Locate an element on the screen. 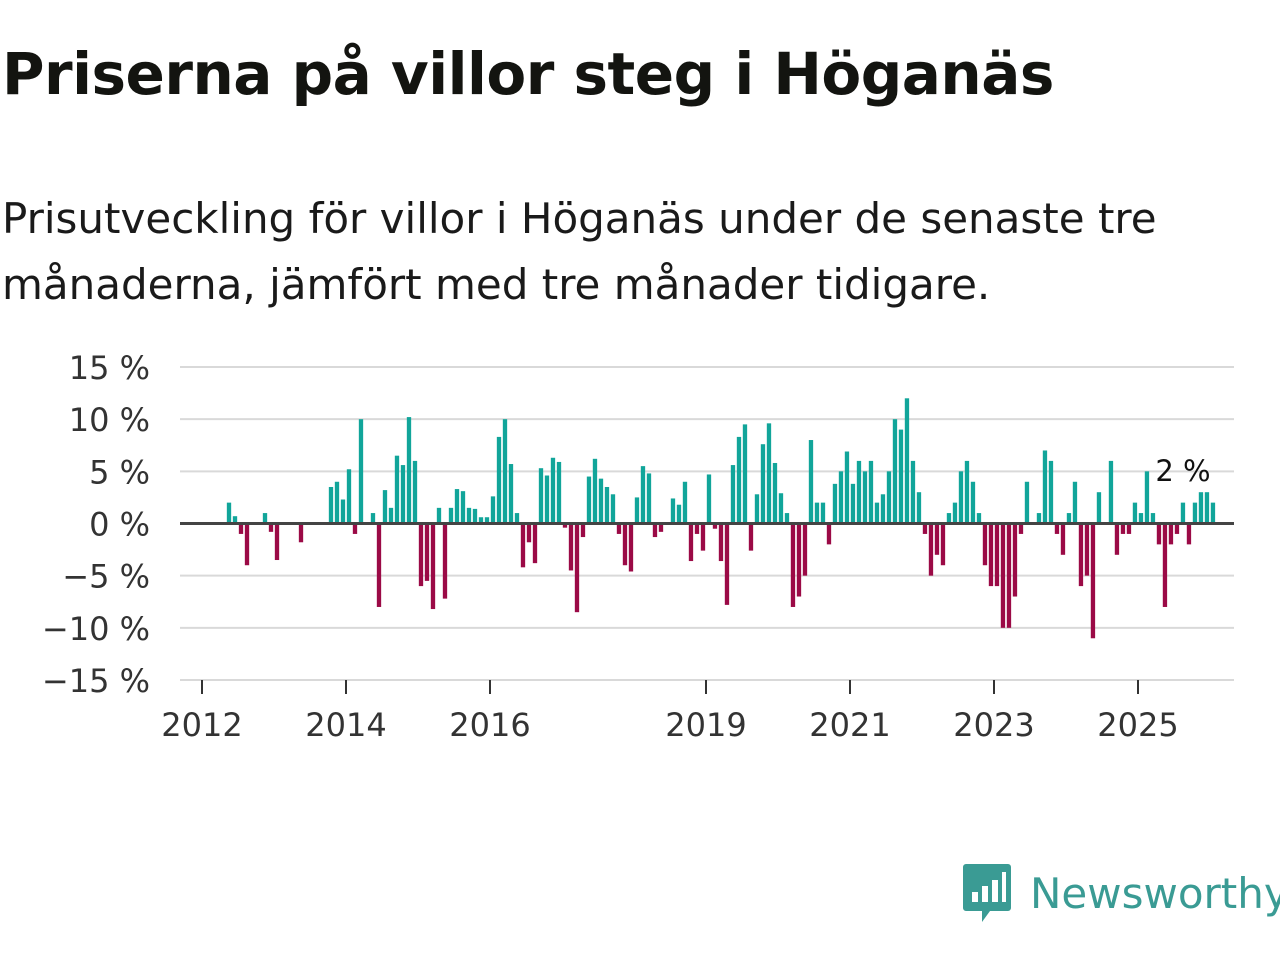 Image resolution: width=1280 pixels, height=960 pixels. y-tick-label: 10 % is located at coordinates (109, 420).